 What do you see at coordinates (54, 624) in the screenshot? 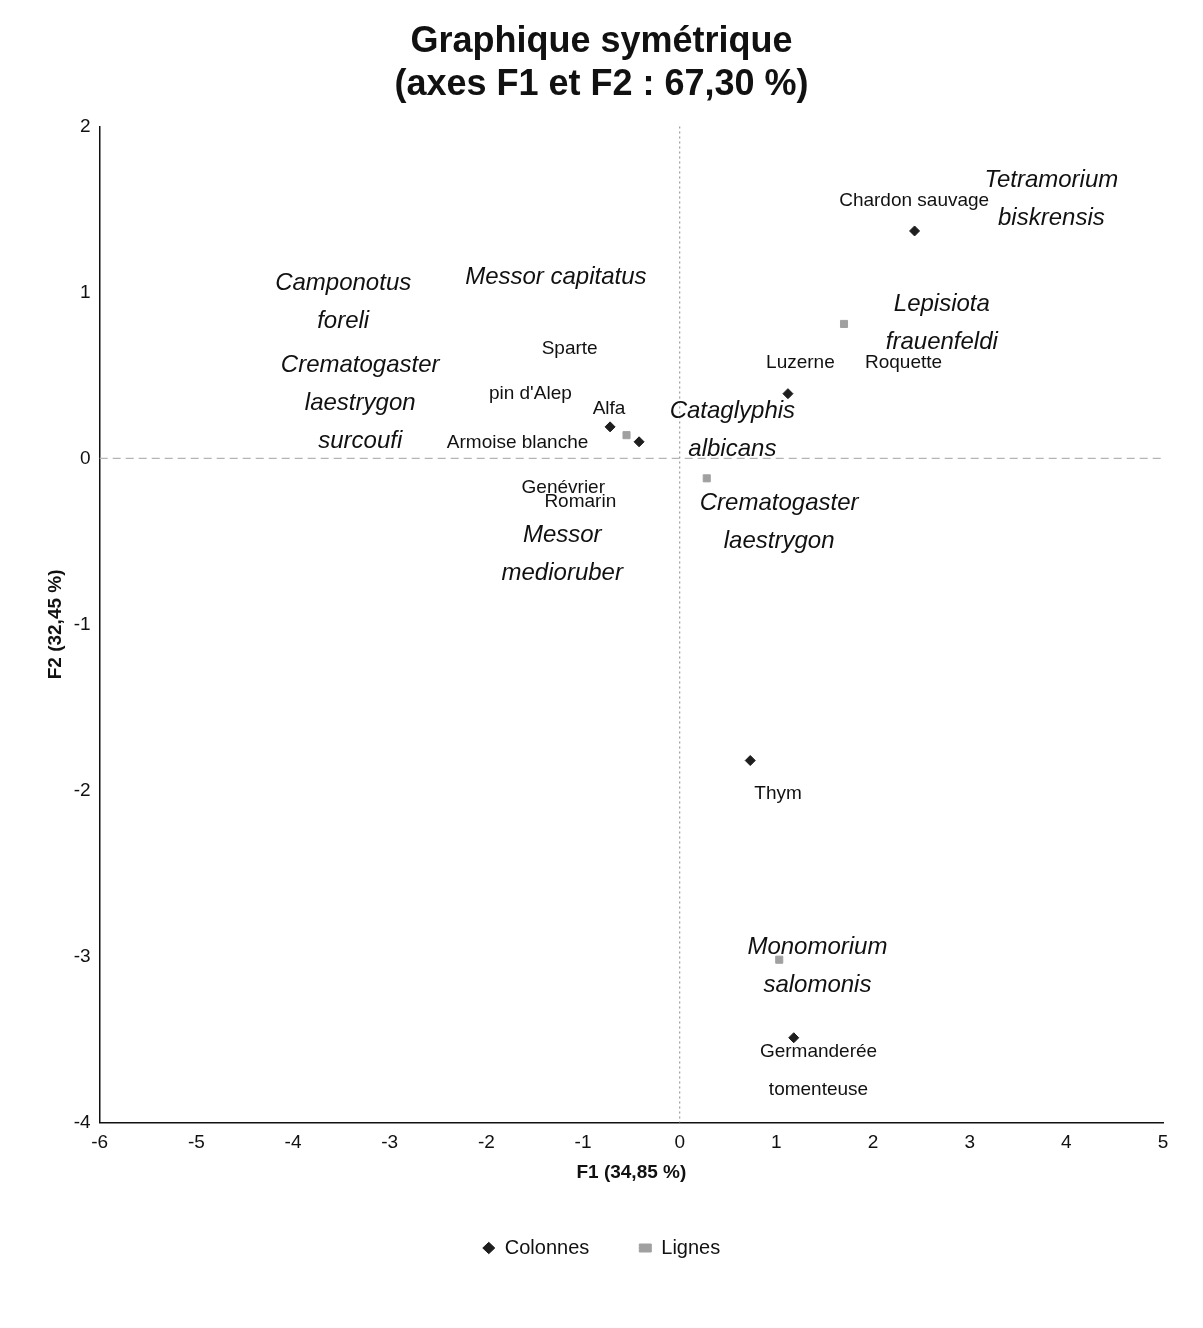
I see `y-axis-title: F2 (32,45 %)` at bounding box center [54, 624].